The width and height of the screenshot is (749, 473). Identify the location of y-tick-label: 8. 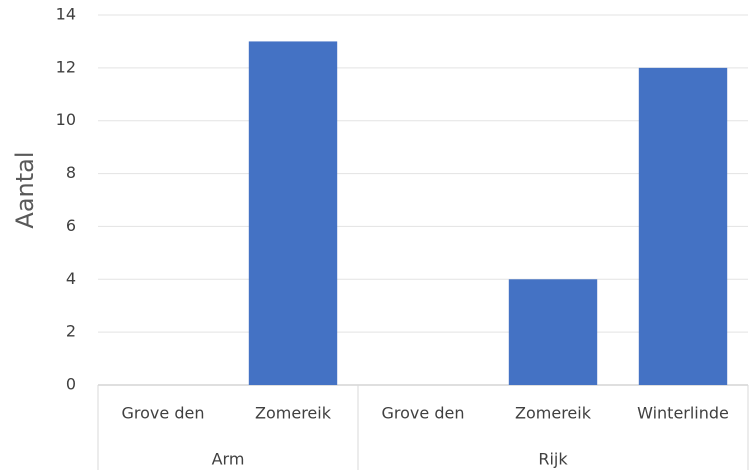
(71, 172).